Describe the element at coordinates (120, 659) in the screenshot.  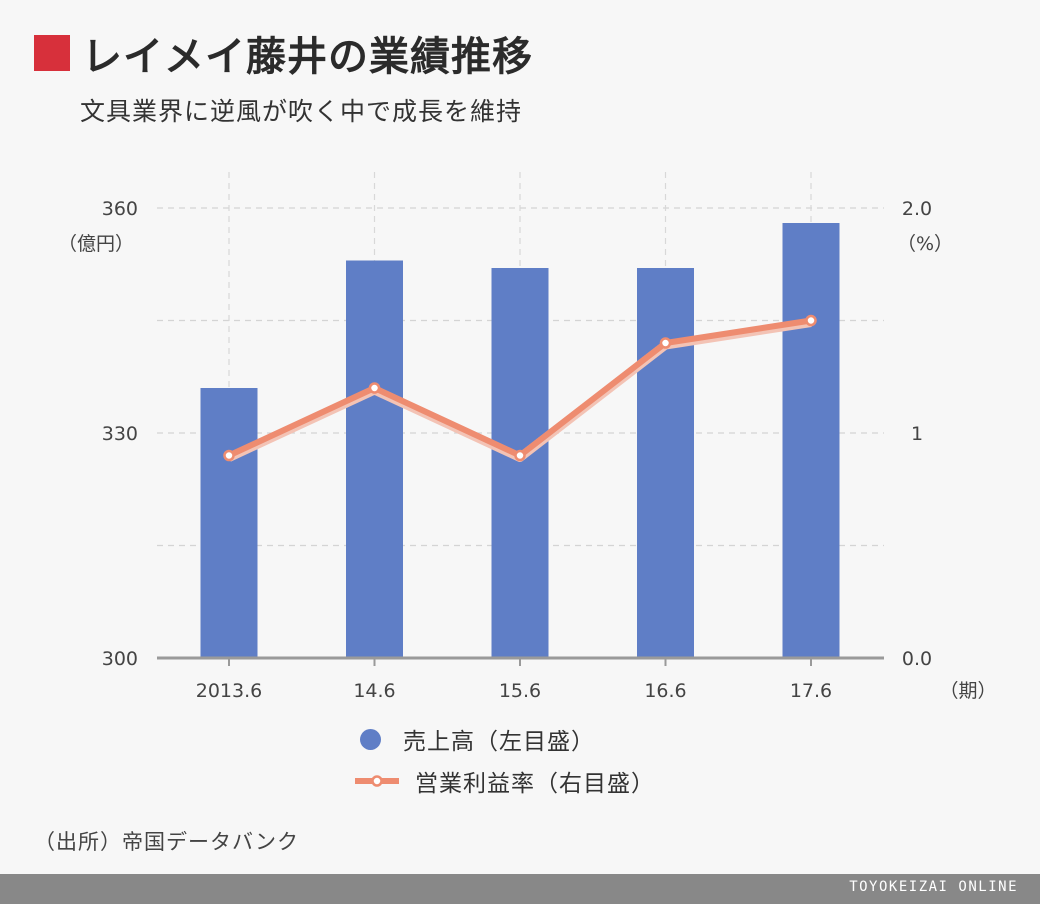
I see `y-left-tick-label: 300` at that location.